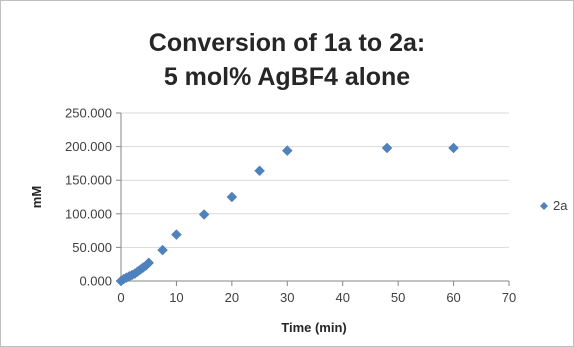 Image resolution: width=574 pixels, height=347 pixels. What do you see at coordinates (176, 297) in the screenshot?
I see `x-tick-label: 10` at bounding box center [176, 297].